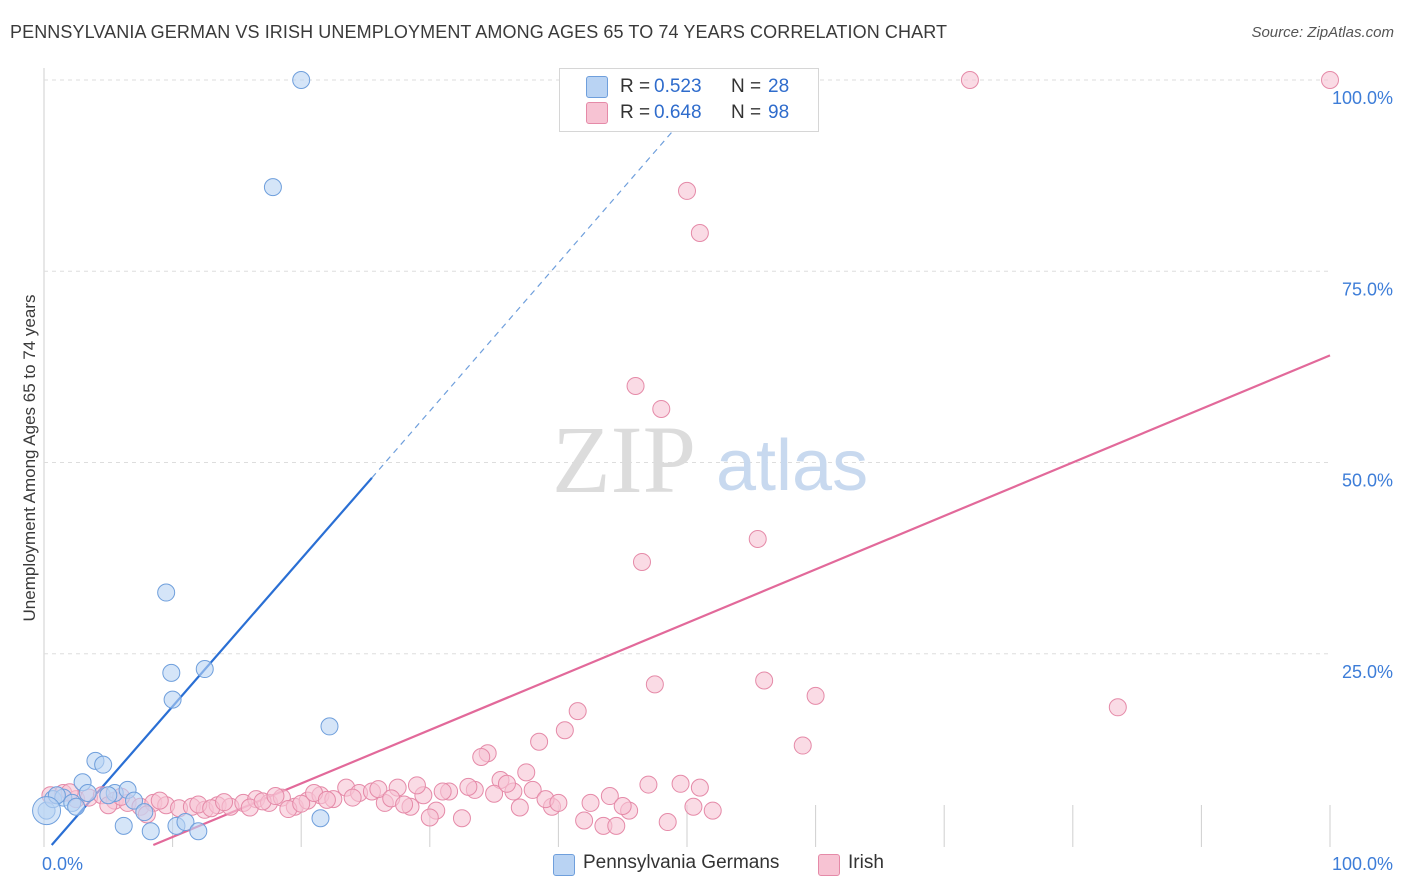 Image resolution: width=1406 pixels, height=892 pixels. I want to click on y-tick-label: 75.0%, so click(1367, 289).